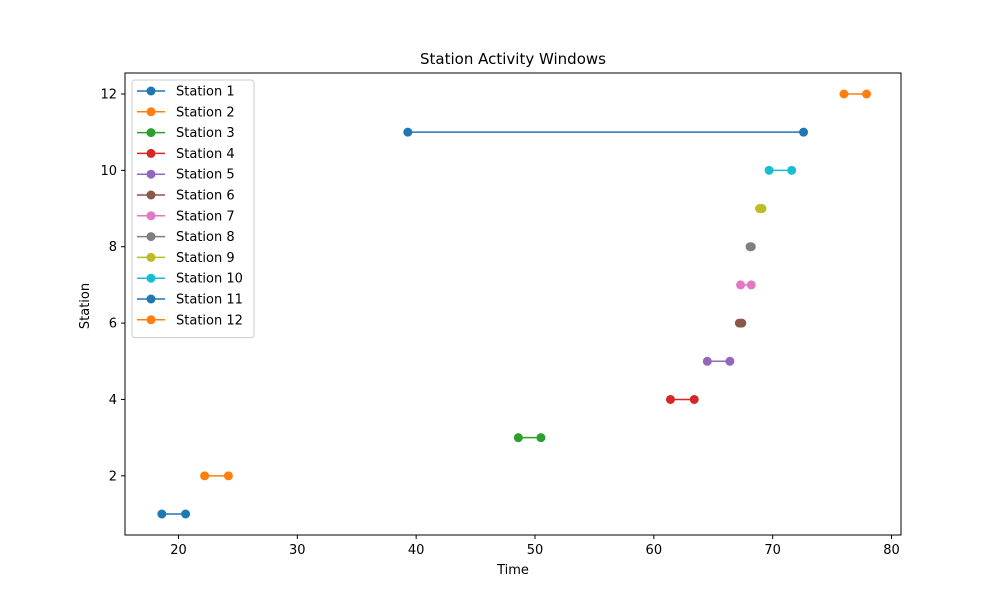 The image size is (1000, 600). I want to click on legend-label: Station 1, so click(205, 92).